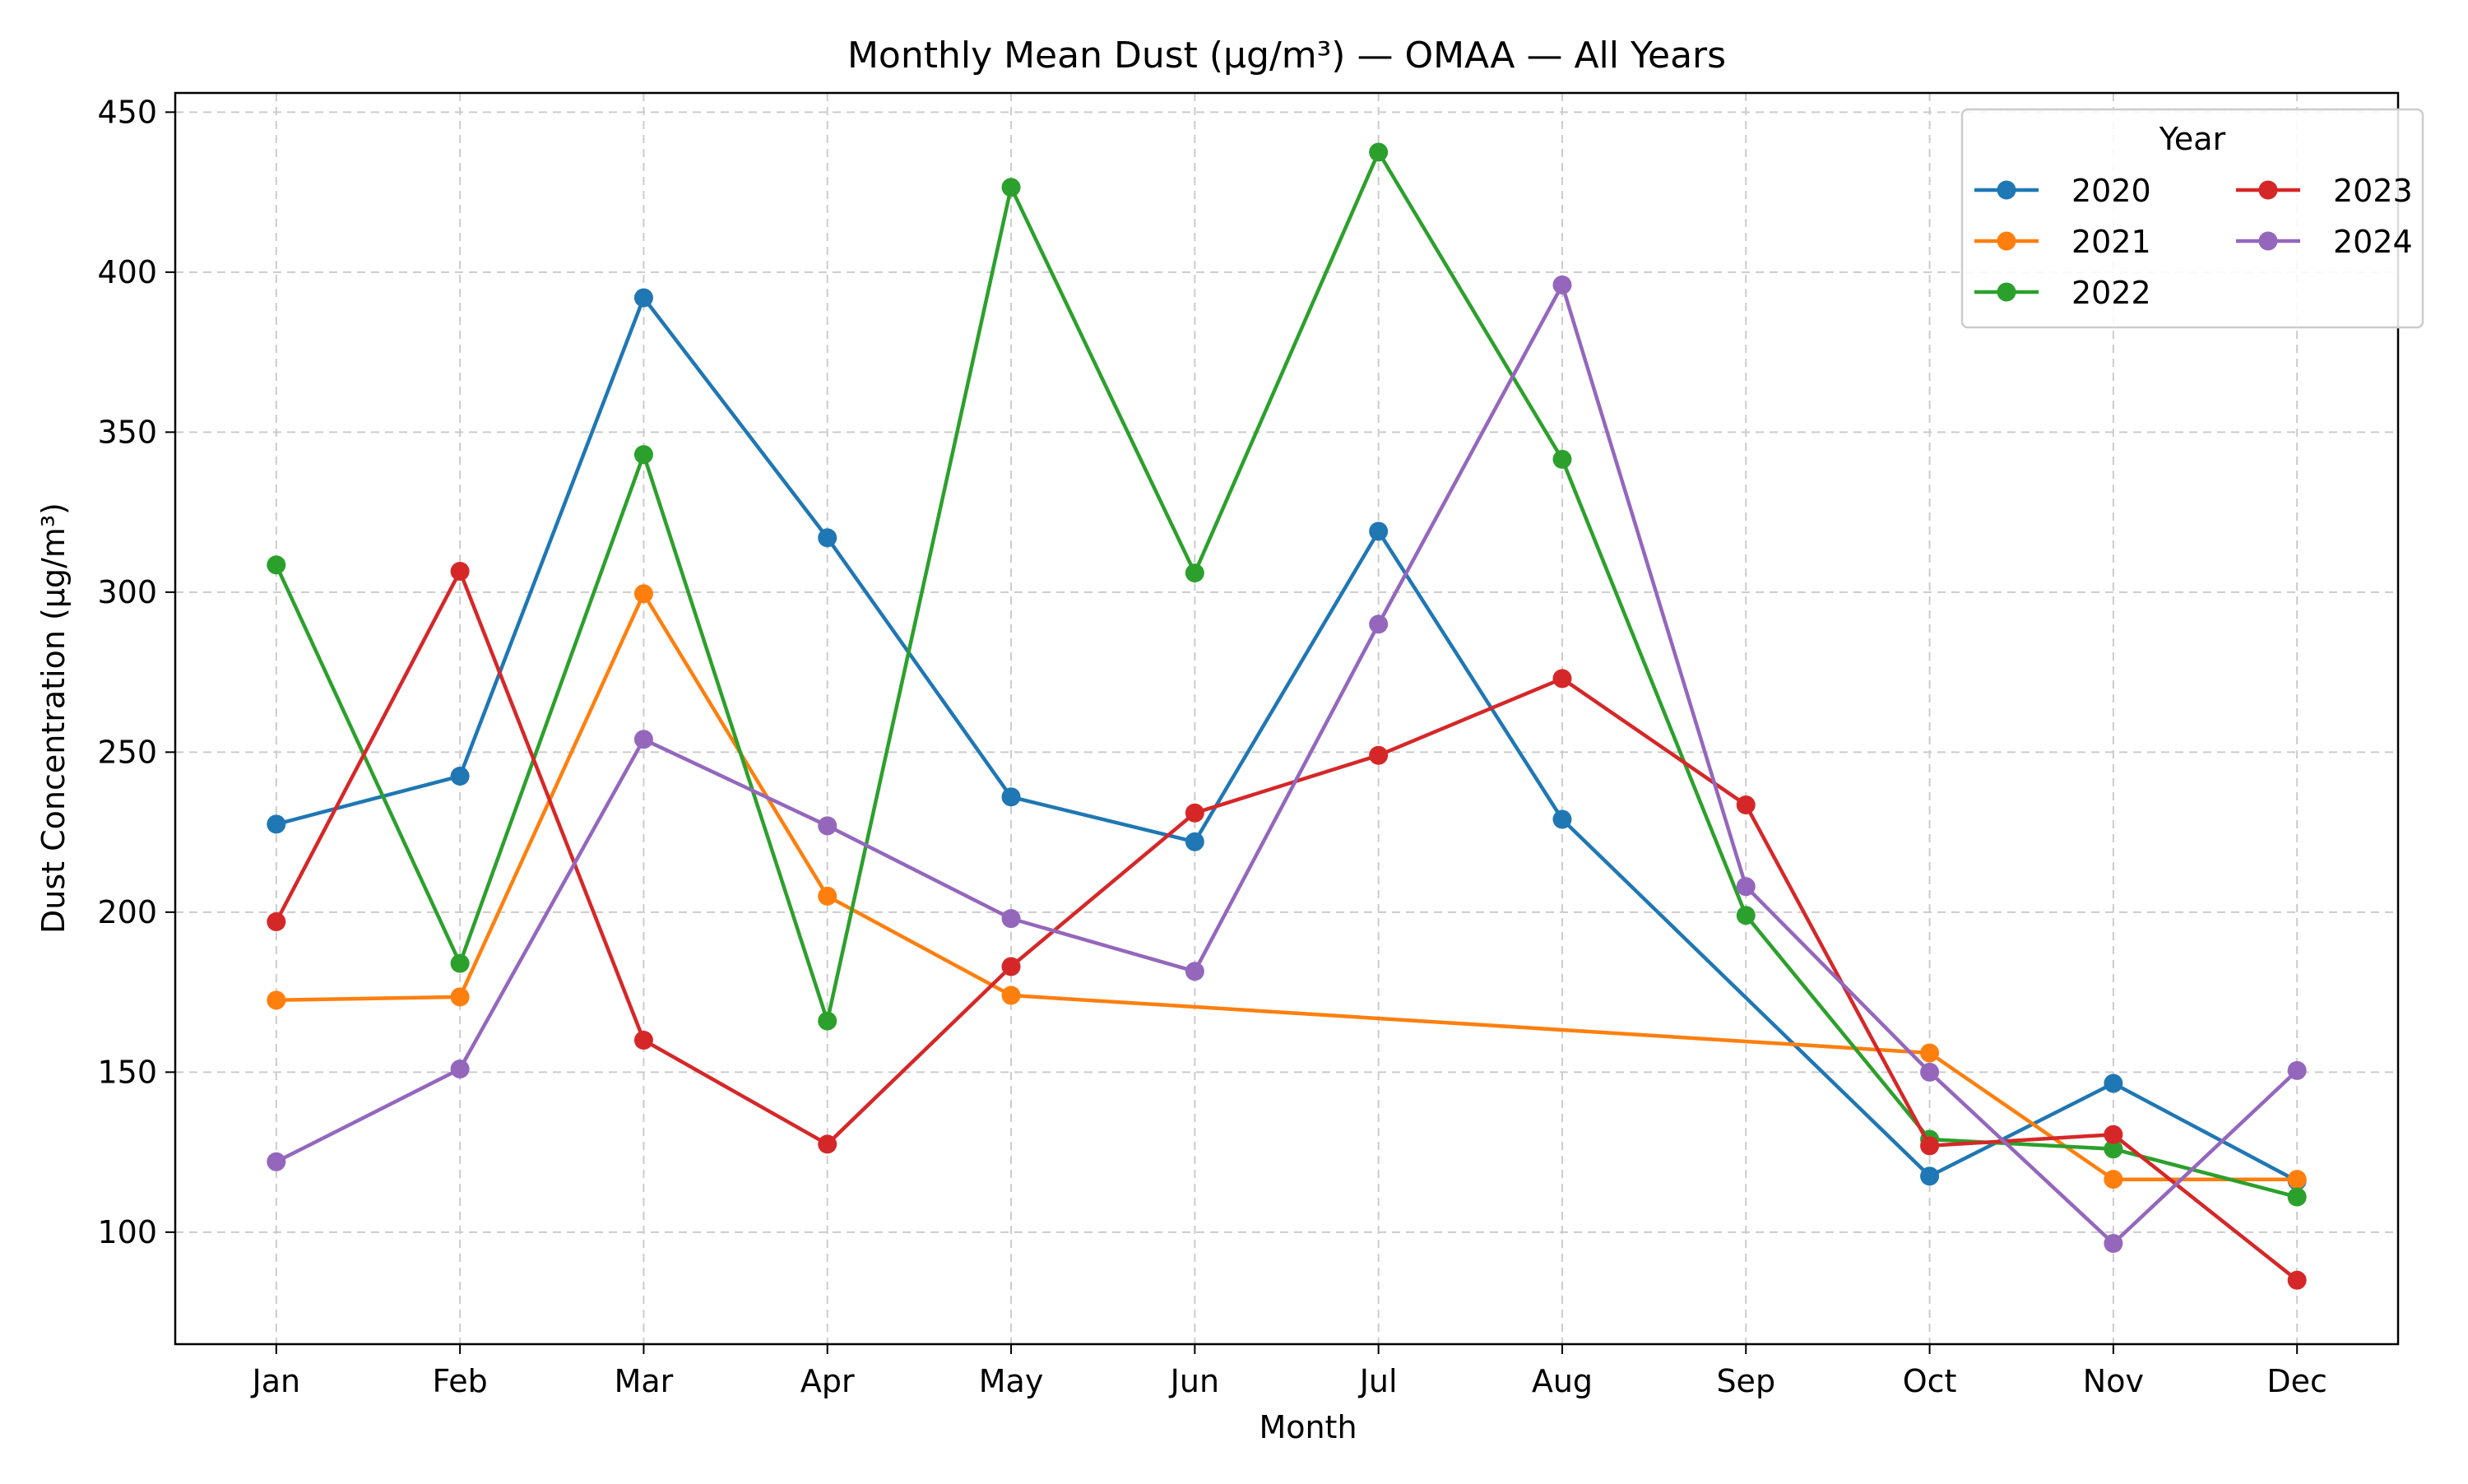 This screenshot has height=1484, width=2468. I want to click on y-tick-label: 450, so click(127, 112).